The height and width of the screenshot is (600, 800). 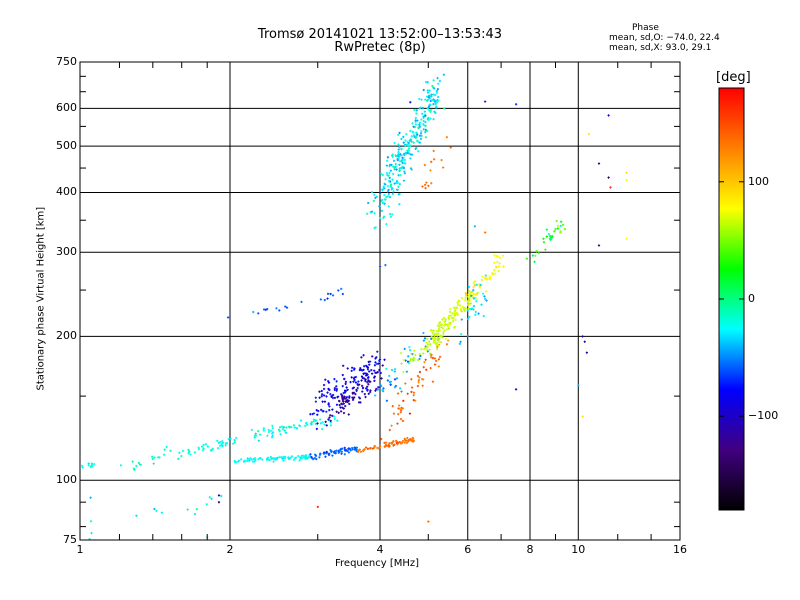 I want to click on y-tick-label: 100, so click(x=66, y=480).